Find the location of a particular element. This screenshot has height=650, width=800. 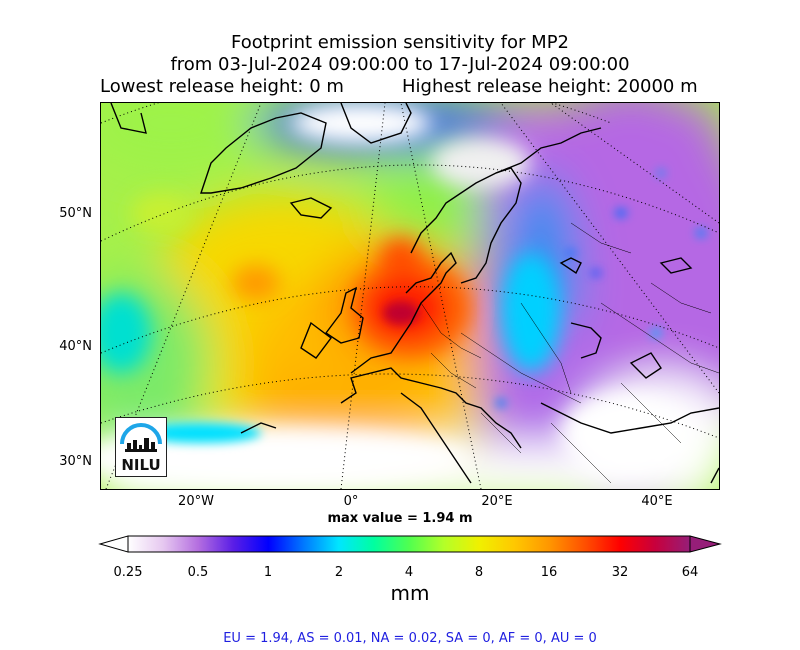

colorbar-tick-0.25: 0.25 is located at coordinates (128, 572).